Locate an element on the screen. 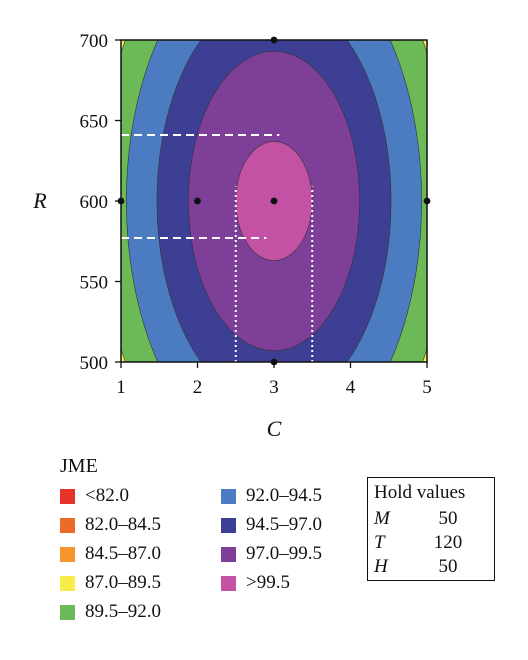 The image size is (528, 660). legend-item: 82.0–84.5 is located at coordinates (110, 525).